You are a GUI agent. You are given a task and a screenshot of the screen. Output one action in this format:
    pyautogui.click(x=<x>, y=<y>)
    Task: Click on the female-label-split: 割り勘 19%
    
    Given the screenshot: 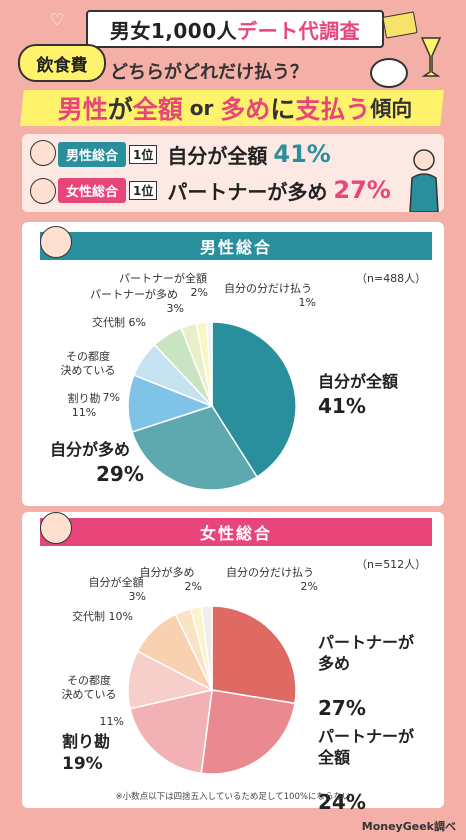 What is the action you would take?
    pyautogui.click(x=86, y=753)
    